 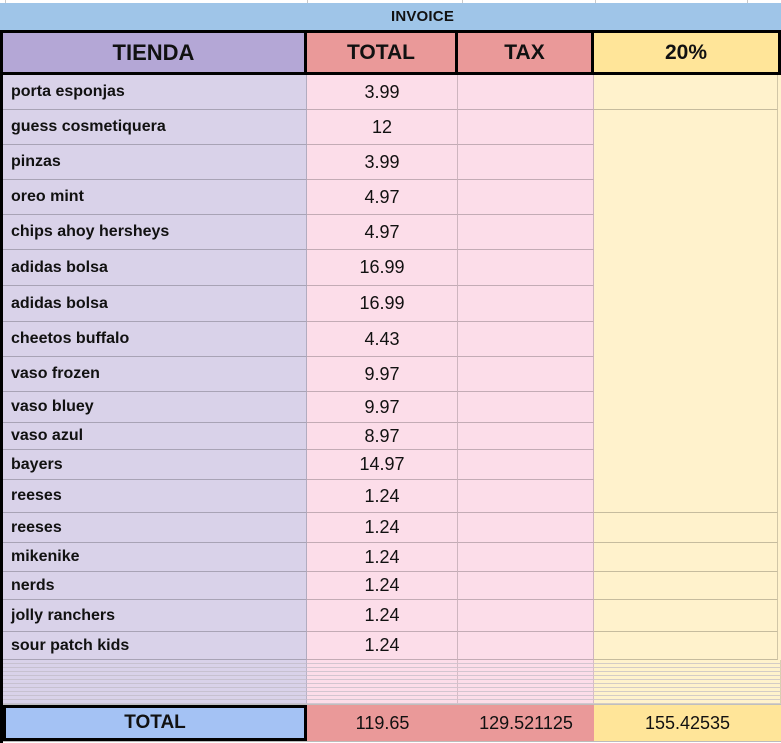 I want to click on item-name-cell: jolly ranchers, so click(x=155, y=616).